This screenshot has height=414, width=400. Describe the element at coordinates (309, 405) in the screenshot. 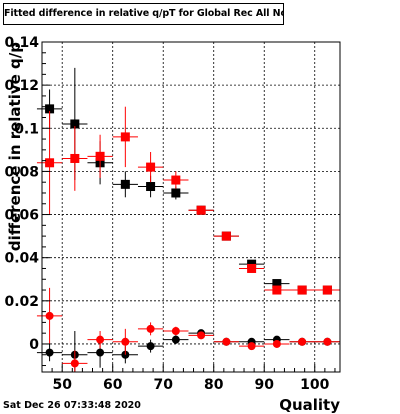

I see `x-axis-label: Quality` at that location.